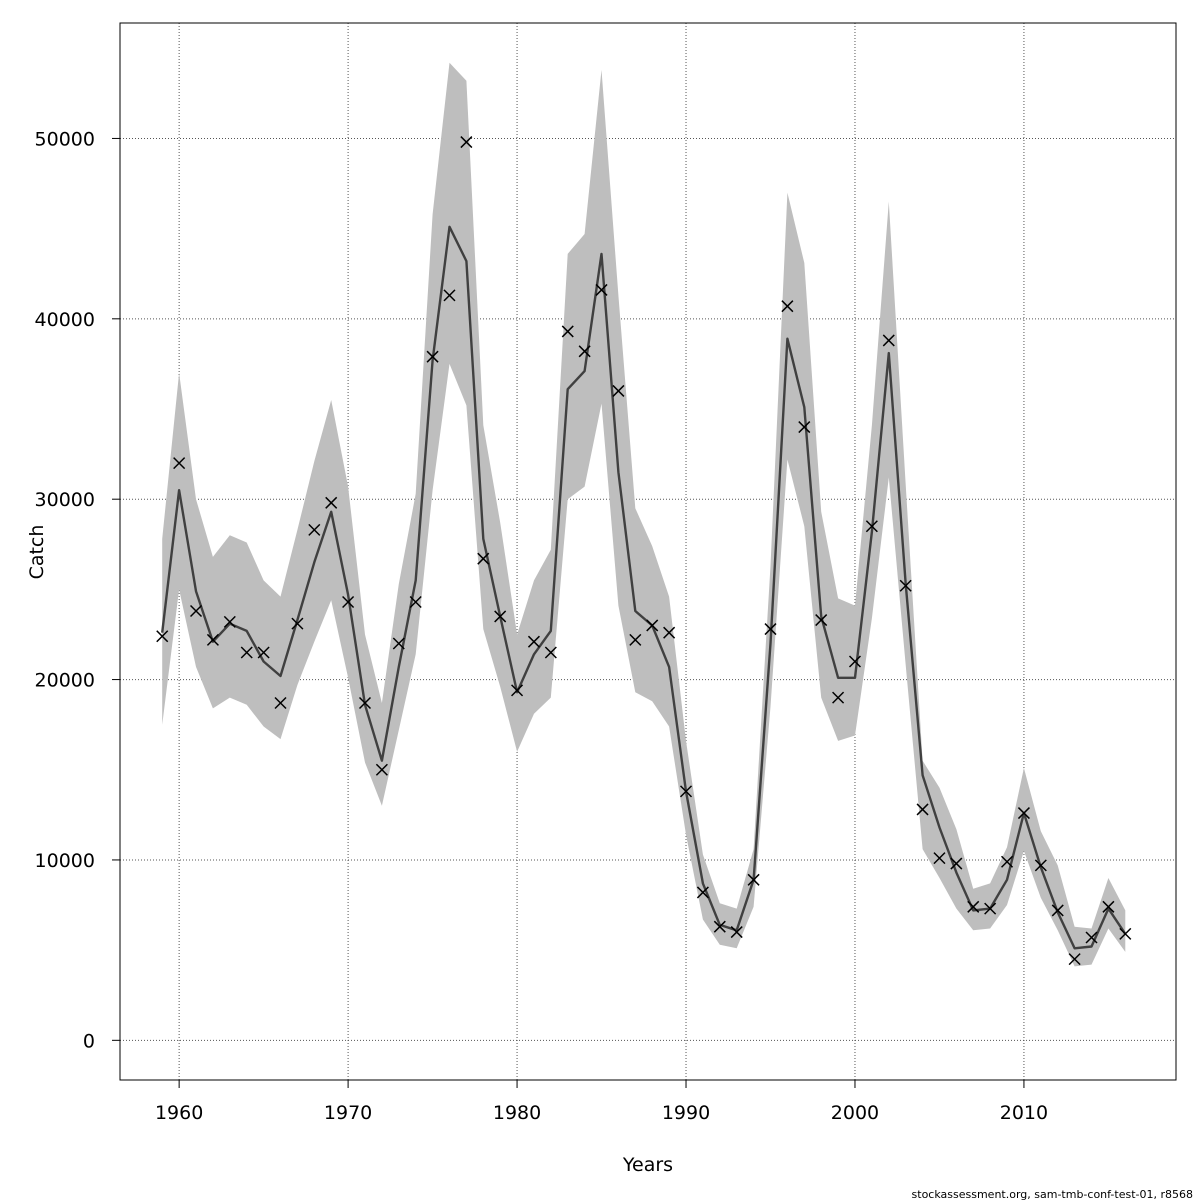 This screenshot has height=1200, width=1200. I want to click on x-tick-label: 1980, so click(517, 1113).